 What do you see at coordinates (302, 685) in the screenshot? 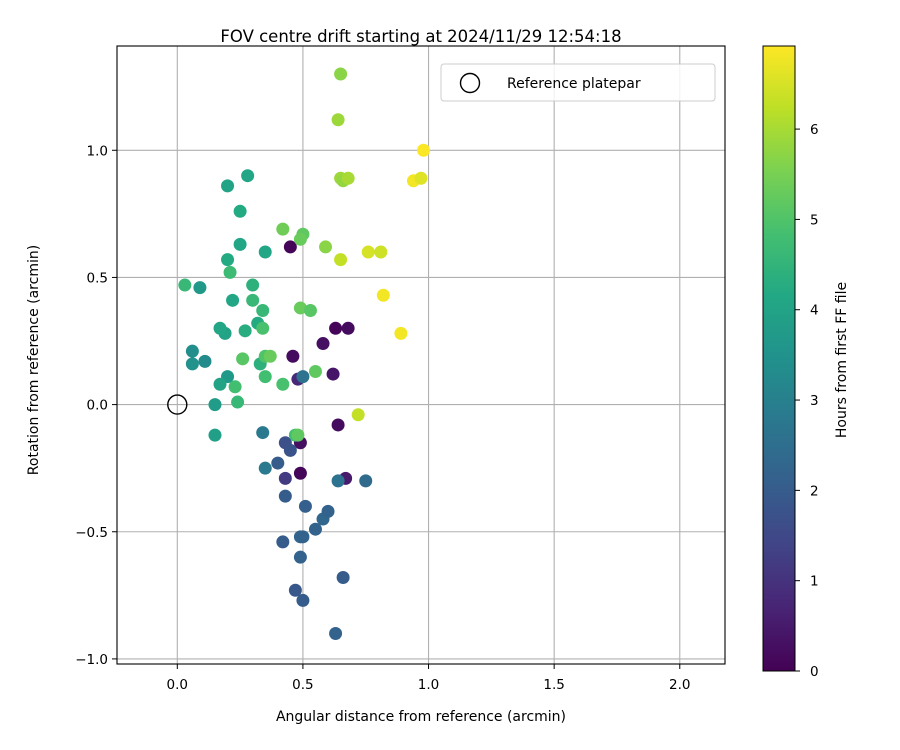
I see `x-tick-label: 0.5` at bounding box center [302, 685].